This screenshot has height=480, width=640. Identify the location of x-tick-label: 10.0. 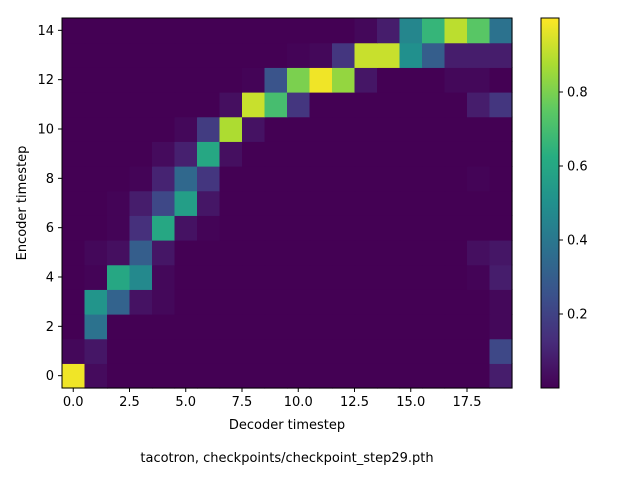
(298, 402).